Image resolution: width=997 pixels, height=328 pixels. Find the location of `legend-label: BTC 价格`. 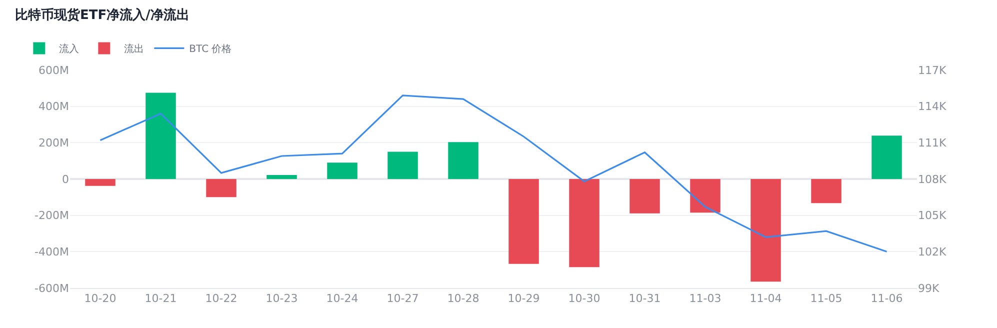

legend-label: BTC 价格 is located at coordinates (210, 49).